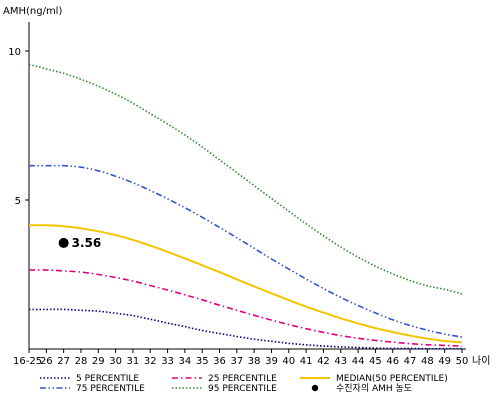 The image size is (500, 400). Describe the element at coordinates (115, 361) in the screenshot. I see `x-tick-label-5: 30` at that location.